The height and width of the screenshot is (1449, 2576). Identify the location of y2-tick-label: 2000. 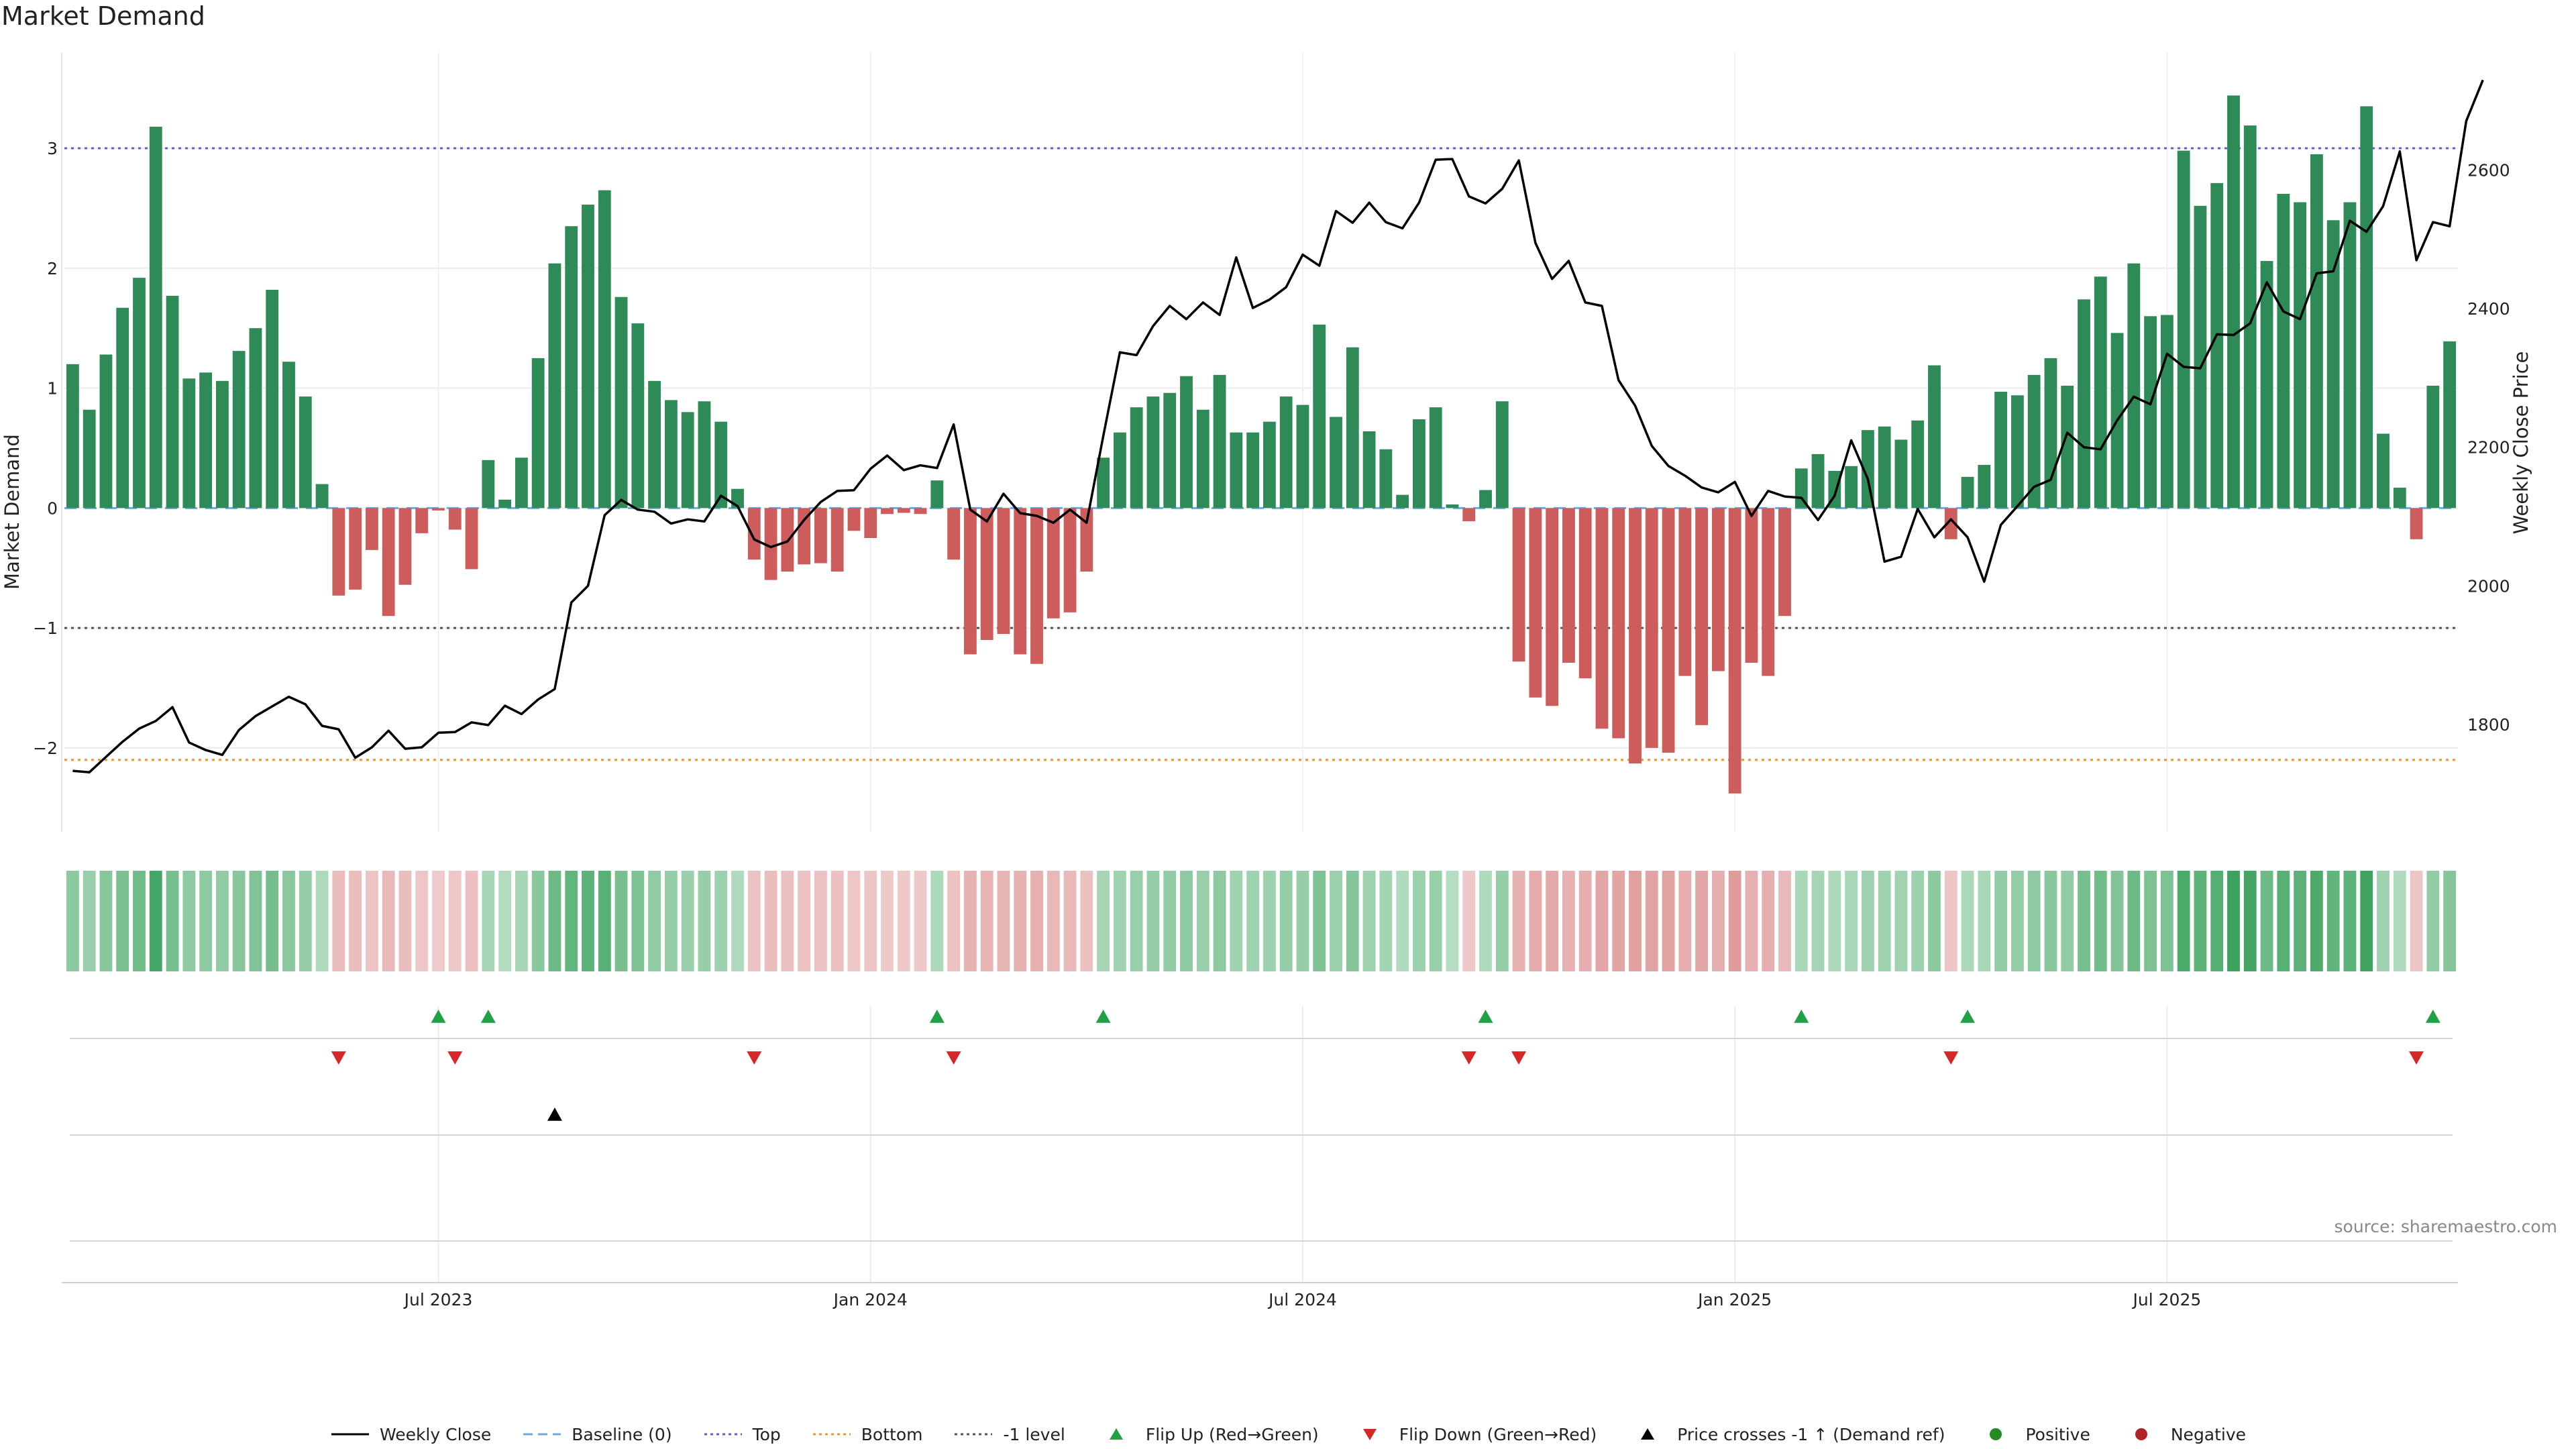
(2488, 586).